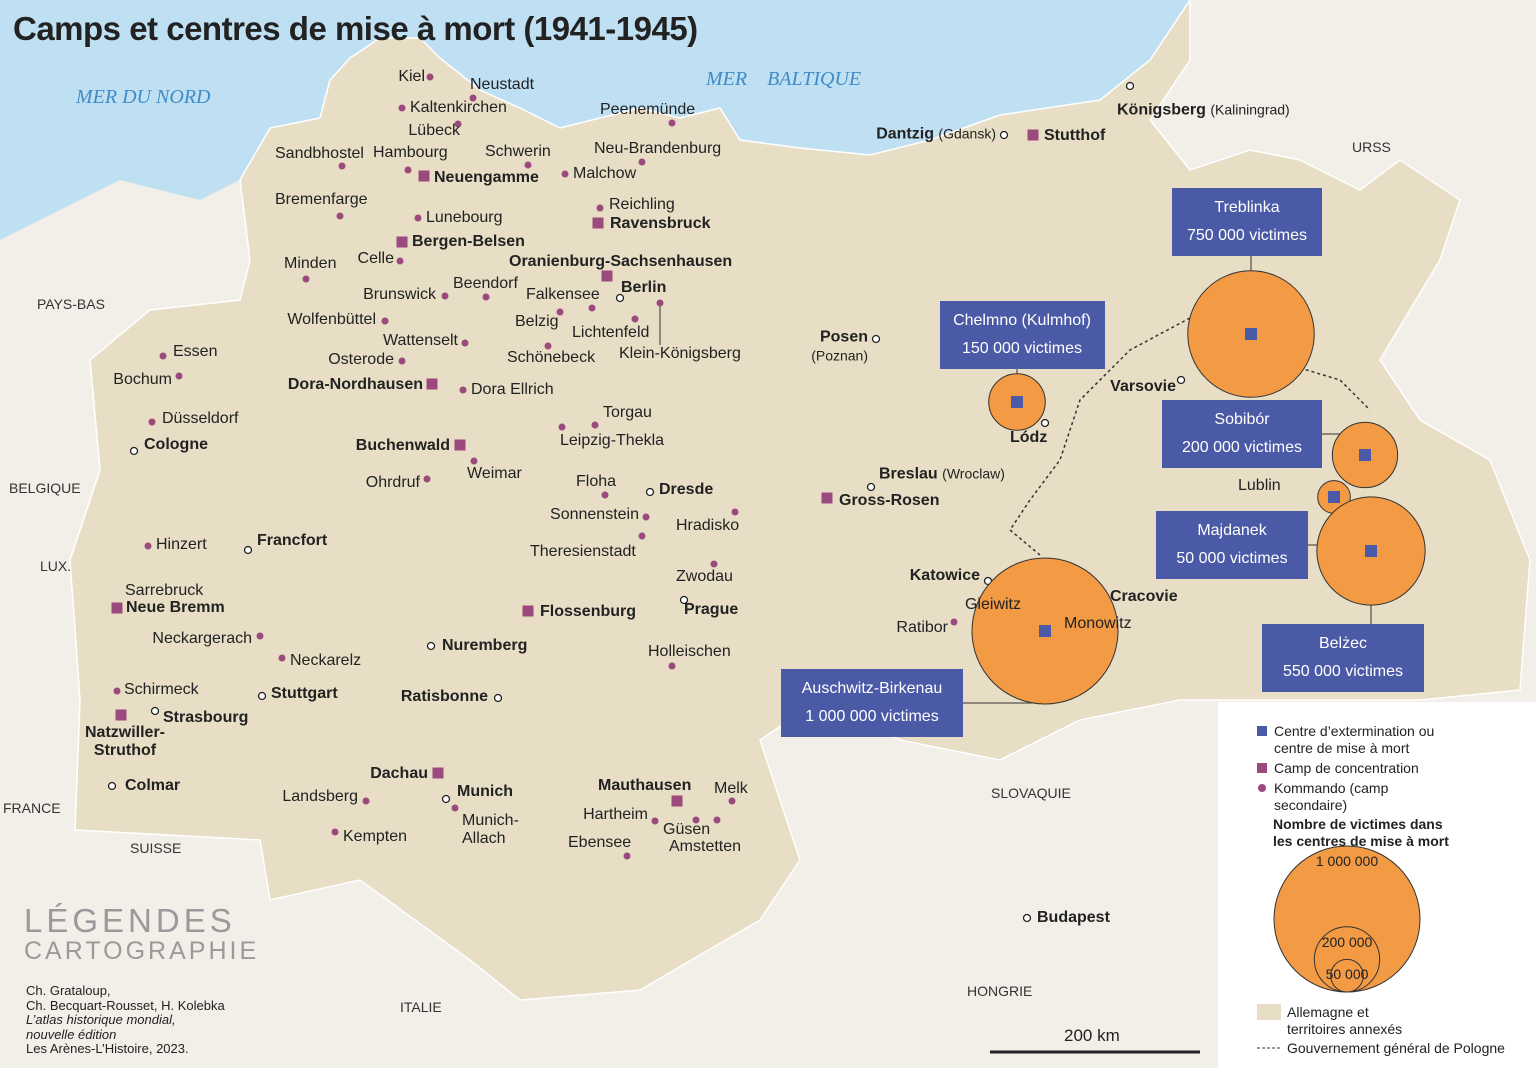  I want to click on place-label: Schönebeck, so click(551, 358).